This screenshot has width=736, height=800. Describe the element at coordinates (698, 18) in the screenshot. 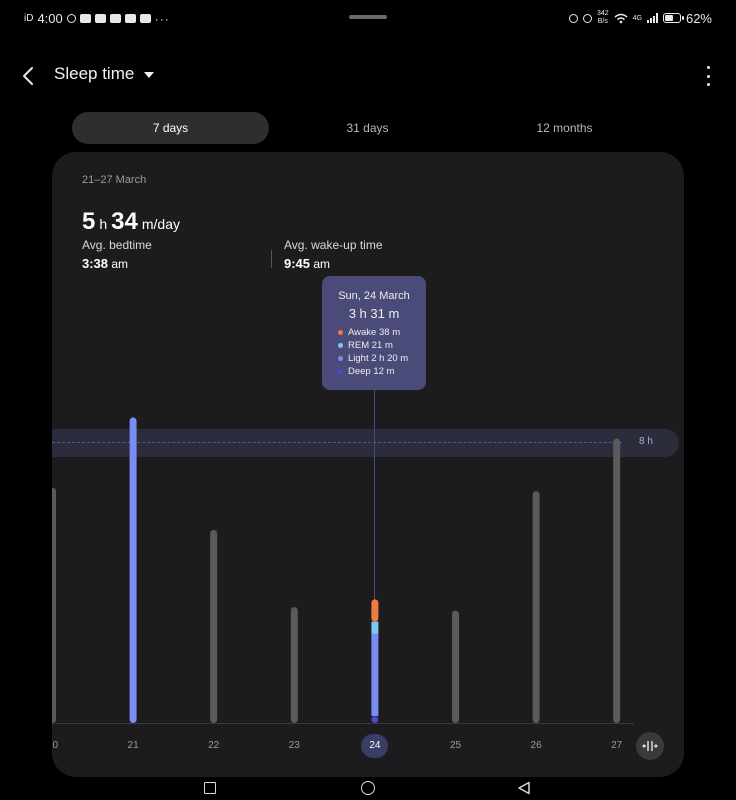

I see `battery-percent: 62%` at that location.